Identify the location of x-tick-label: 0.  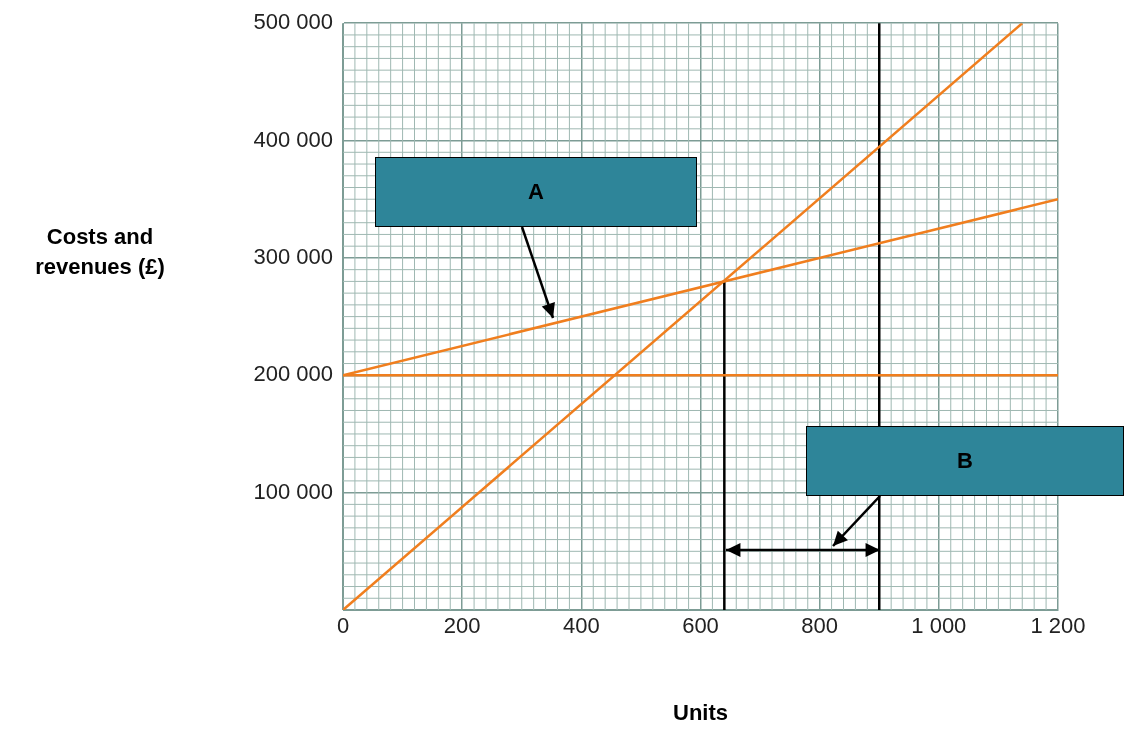
(343, 626).